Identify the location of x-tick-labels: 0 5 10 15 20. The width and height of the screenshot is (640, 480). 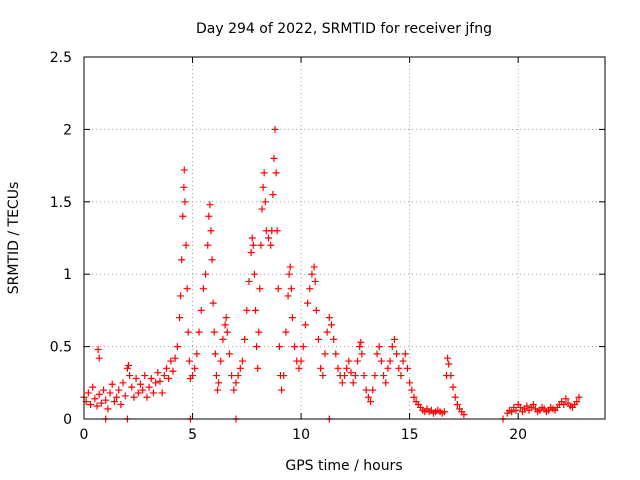
(304, 435).